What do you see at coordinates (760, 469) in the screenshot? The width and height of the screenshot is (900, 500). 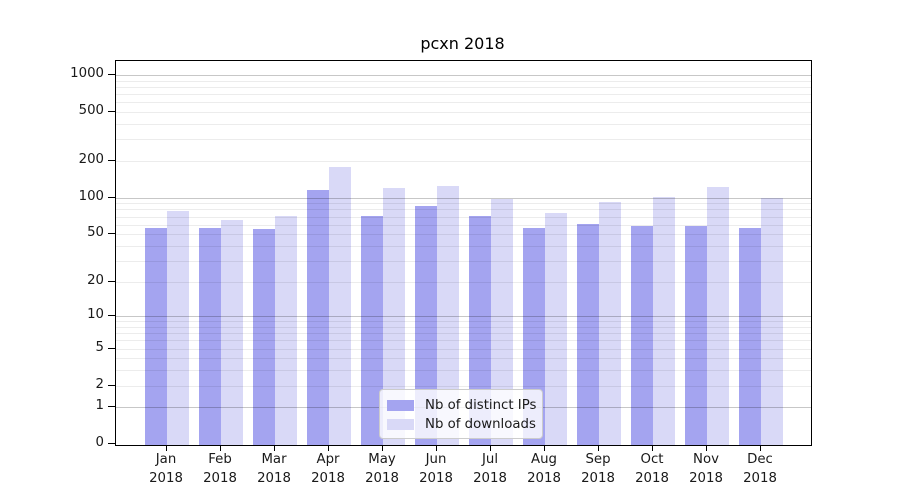 I see `x-tick-label: Dec 2018` at bounding box center [760, 469].